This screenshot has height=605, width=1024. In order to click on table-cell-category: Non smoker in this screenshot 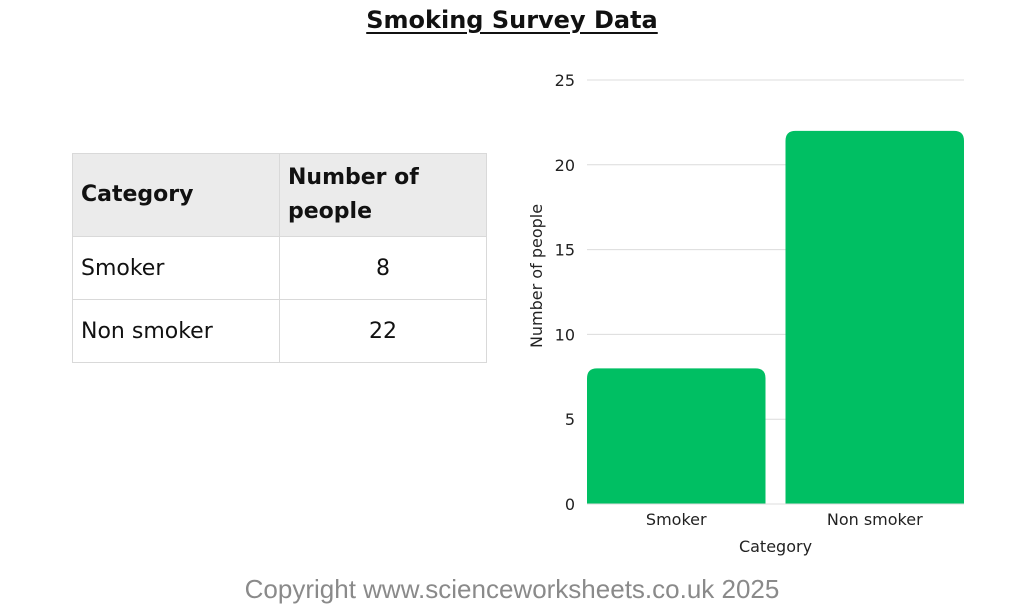, I will do `click(176, 331)`.